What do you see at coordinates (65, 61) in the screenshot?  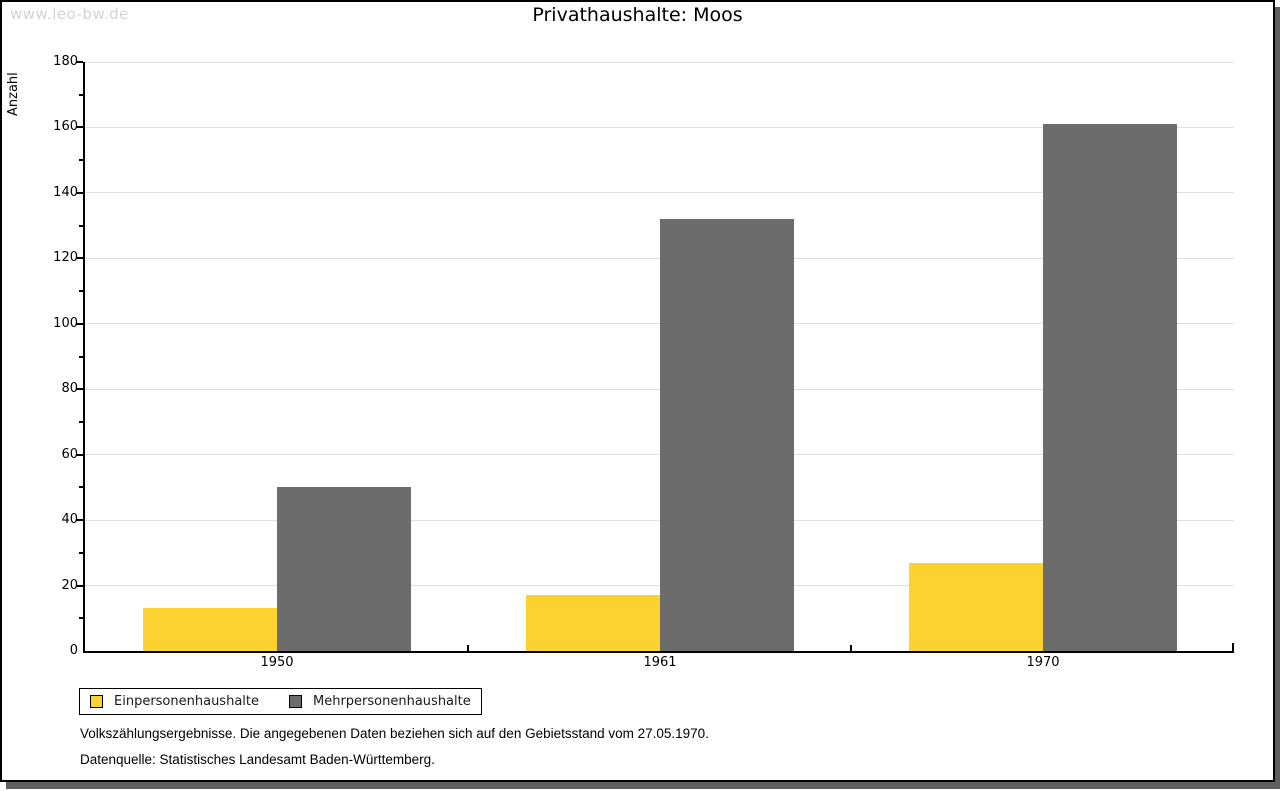 I see `y-tick-label: 180` at bounding box center [65, 61].